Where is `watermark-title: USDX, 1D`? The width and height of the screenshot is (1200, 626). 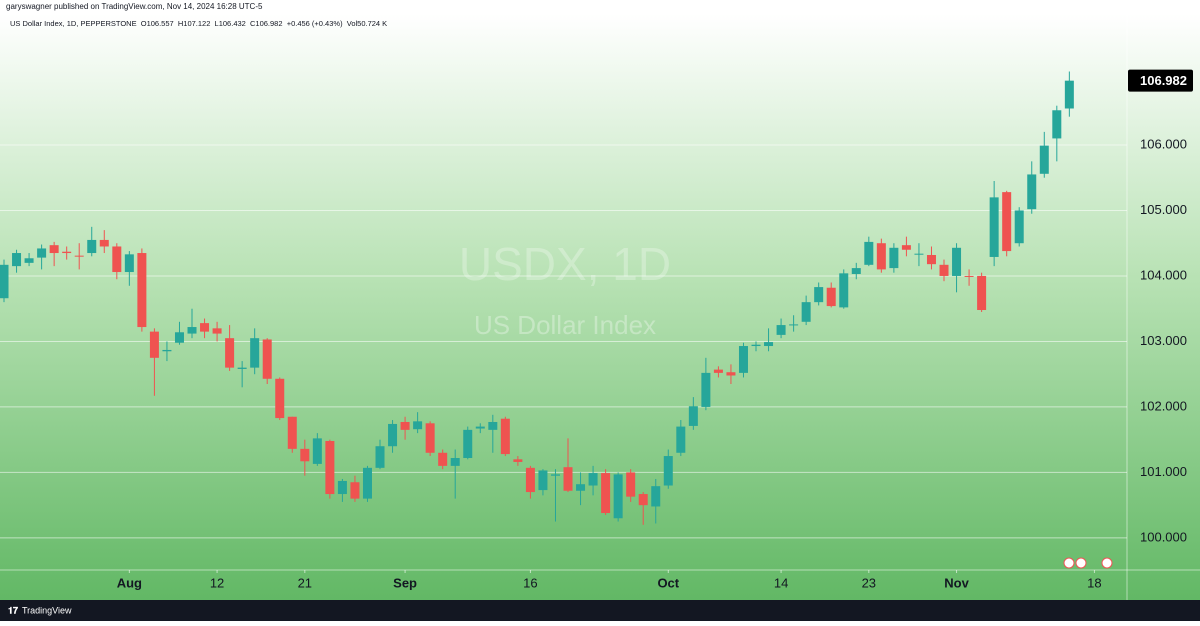 watermark-title: USDX, 1D is located at coordinates (565, 264).